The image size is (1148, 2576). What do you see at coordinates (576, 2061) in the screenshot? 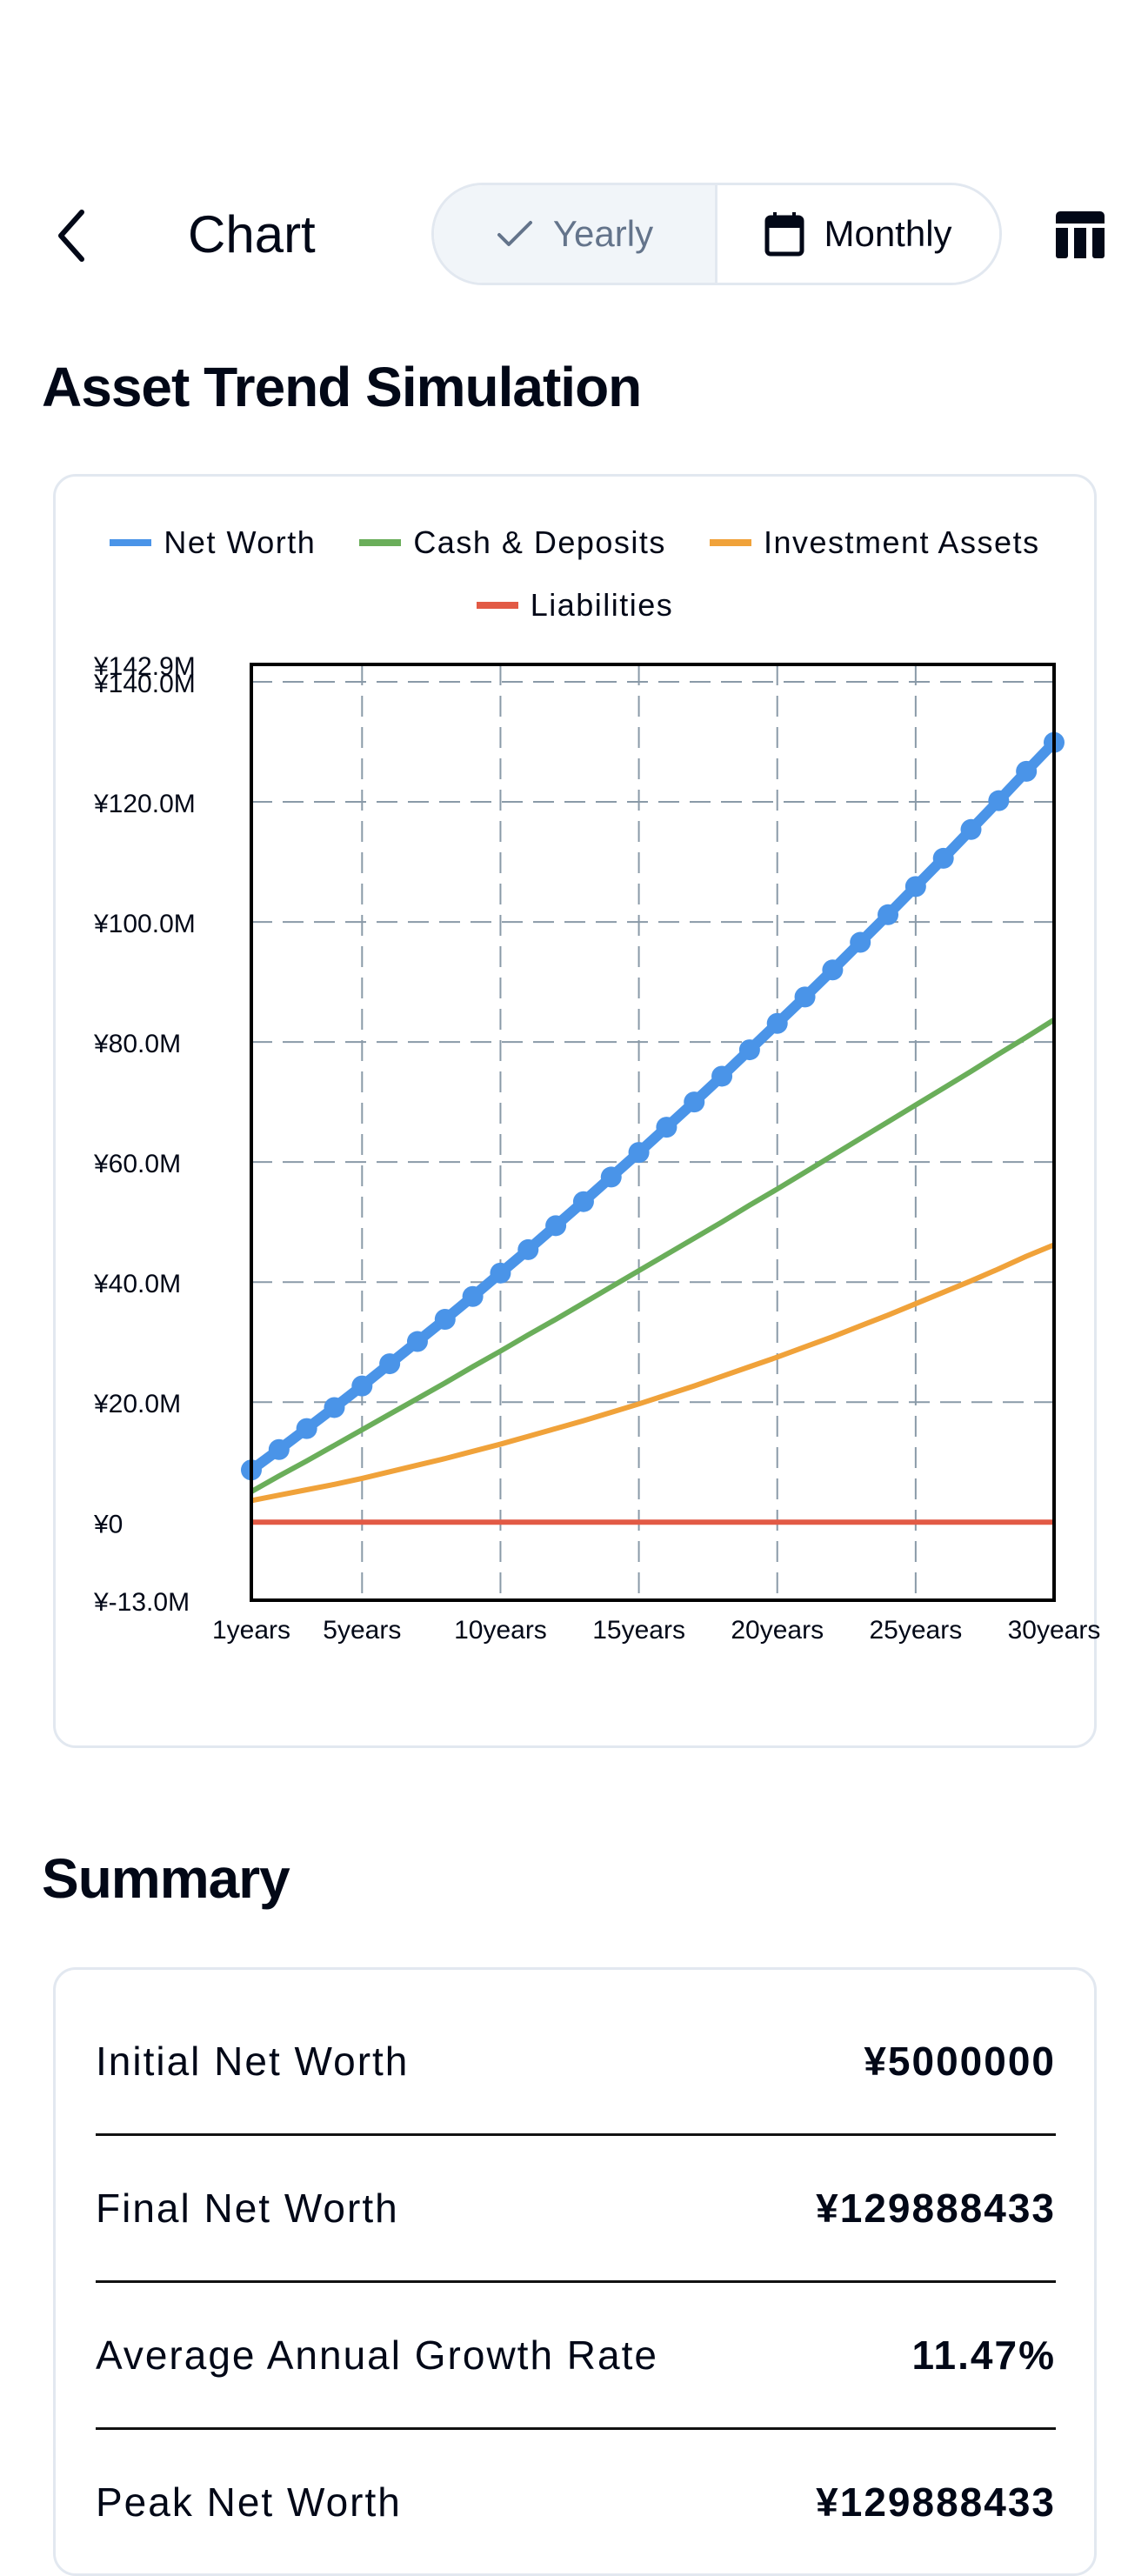
I see `summary-row-initial-net-worth: Initial Net Worth ¥5000000` at bounding box center [576, 2061].